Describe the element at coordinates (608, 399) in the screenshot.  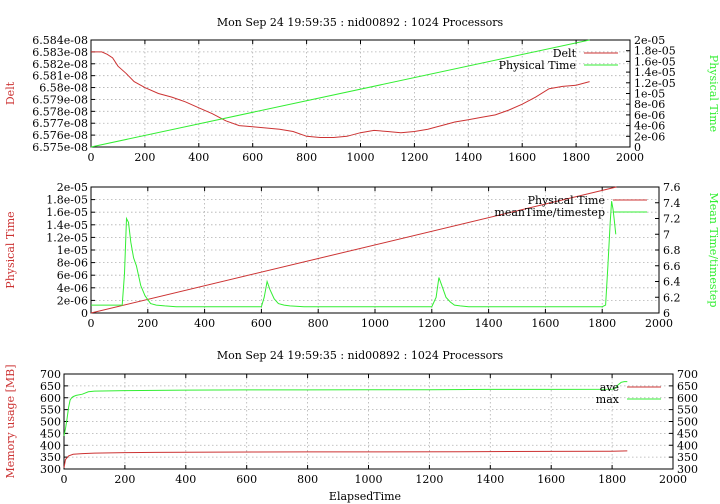
I see `legend-label: max` at that location.